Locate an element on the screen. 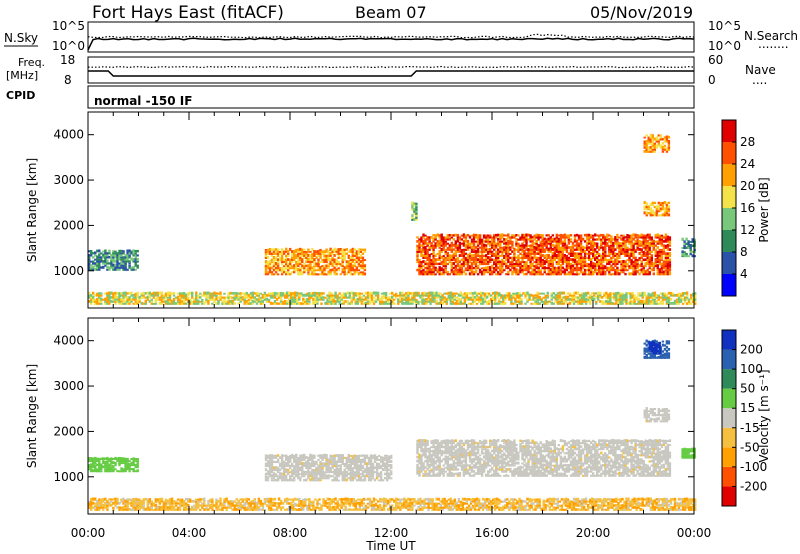  power-y-axis-label: Slant Range [km] is located at coordinates (32, 210).